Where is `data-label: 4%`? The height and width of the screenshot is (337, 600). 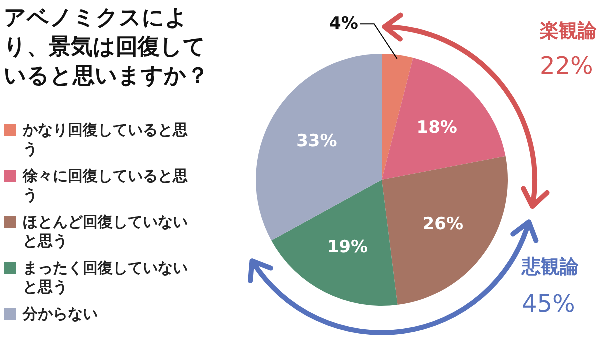 data-label: 4% is located at coordinates (344, 24).